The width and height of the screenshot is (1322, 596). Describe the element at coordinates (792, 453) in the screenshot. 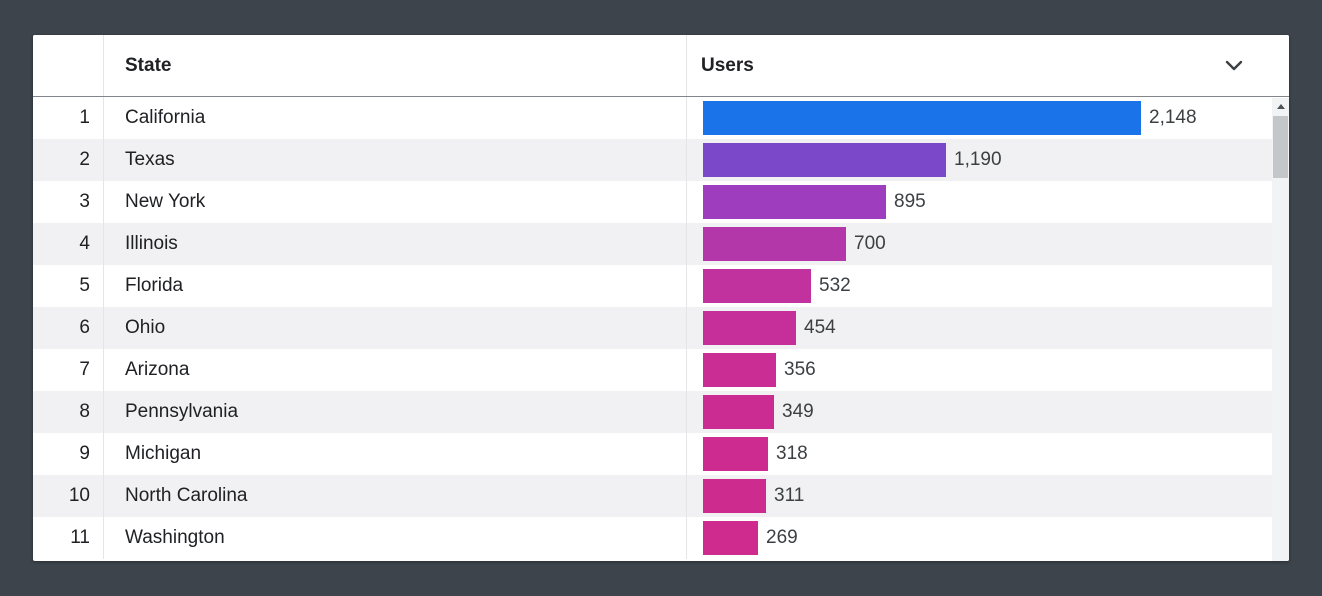

I see `bar-value: 318` at that location.